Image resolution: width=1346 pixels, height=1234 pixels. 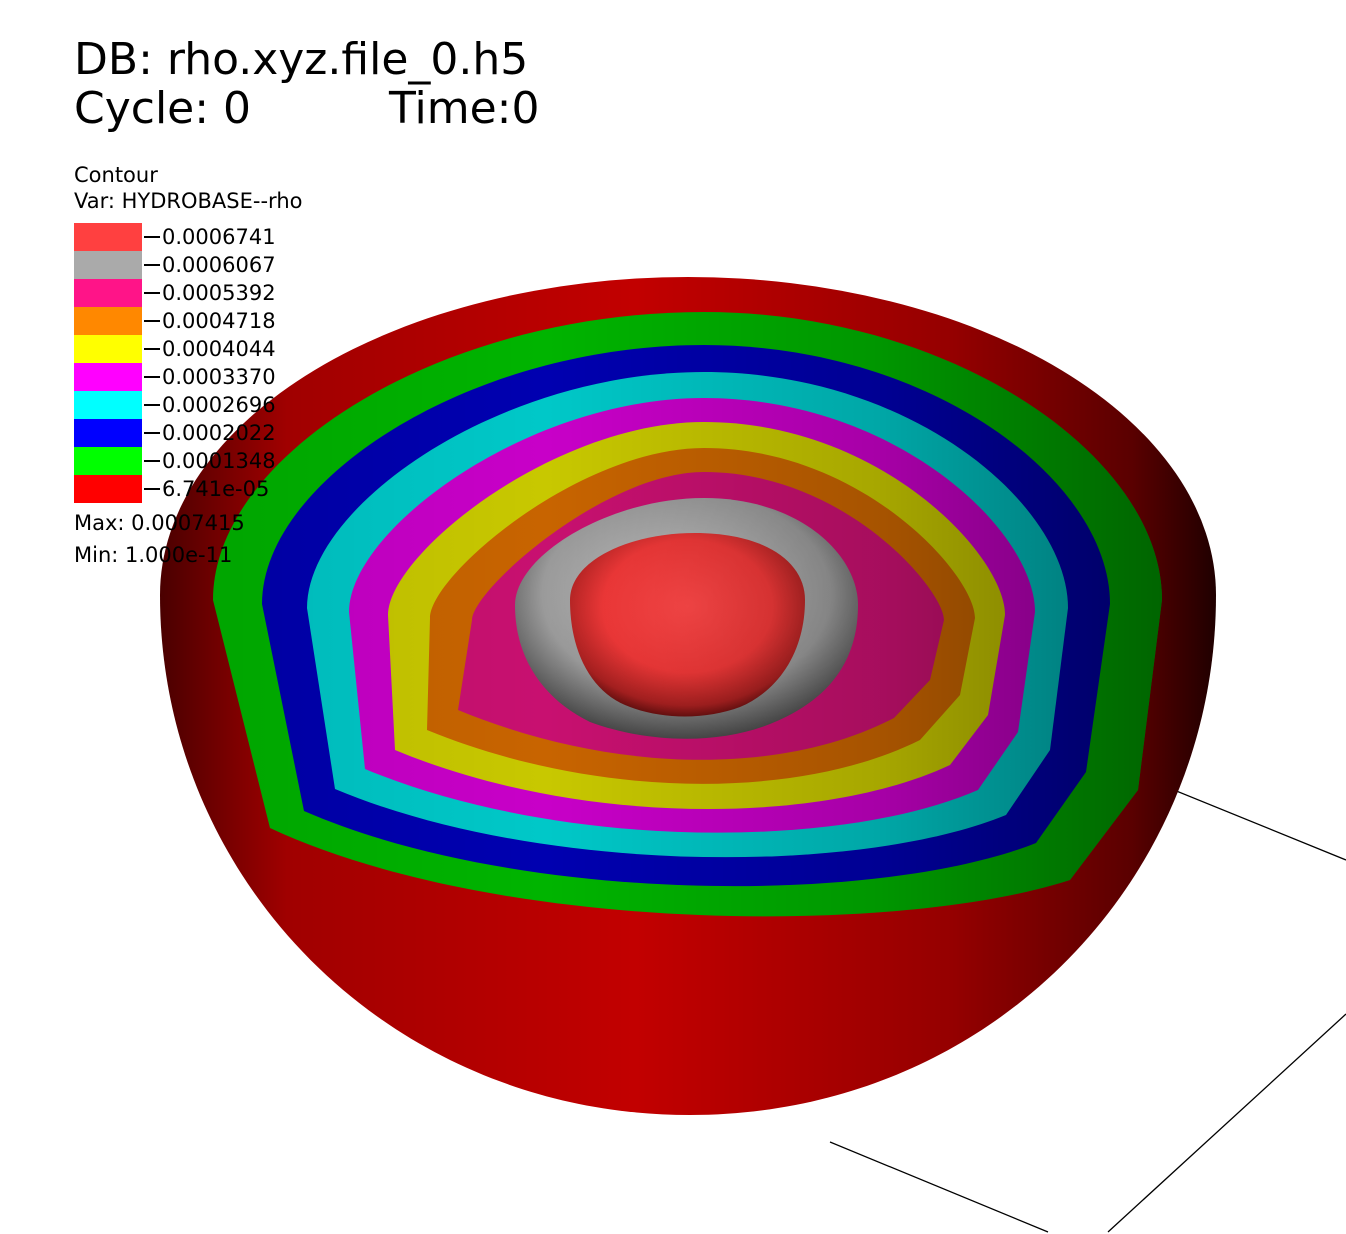 I want to click on legend-item: 0.0002022, so click(x=224, y=433).